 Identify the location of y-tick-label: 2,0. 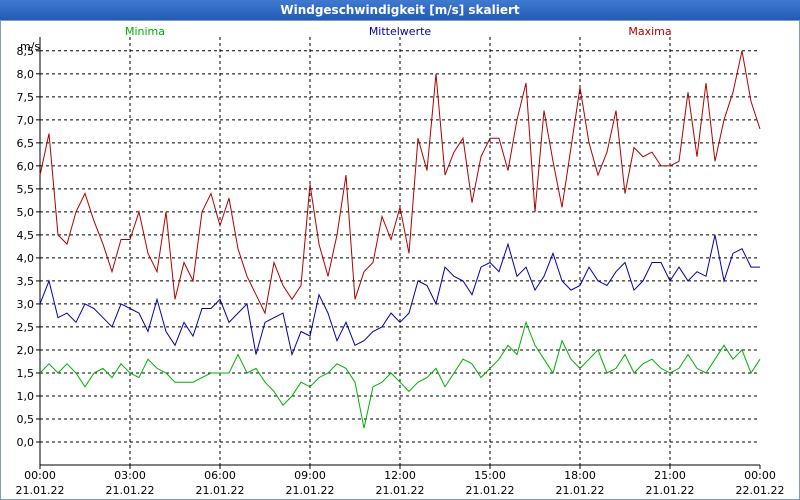
(26, 350).